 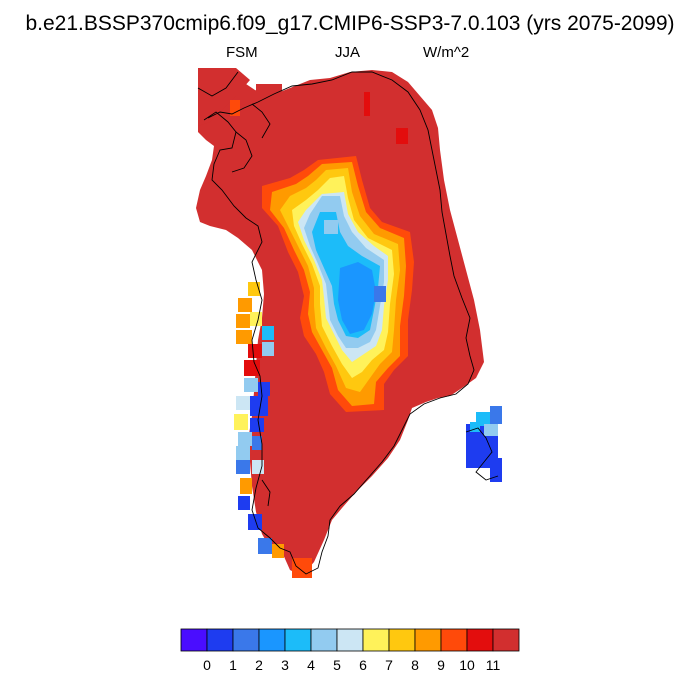 What do you see at coordinates (269, 91) in the screenshot?
I see `field-nw-strip` at bounding box center [269, 91].